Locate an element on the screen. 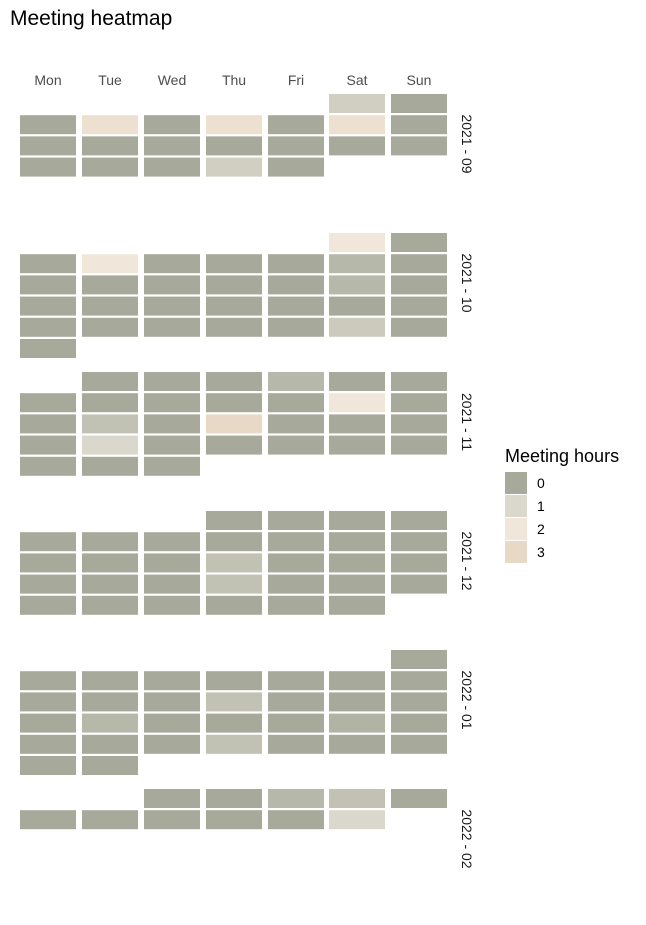 Image resolution: width=646 pixels, height=925 pixels. day-label-tue: Tue is located at coordinates (110, 80).